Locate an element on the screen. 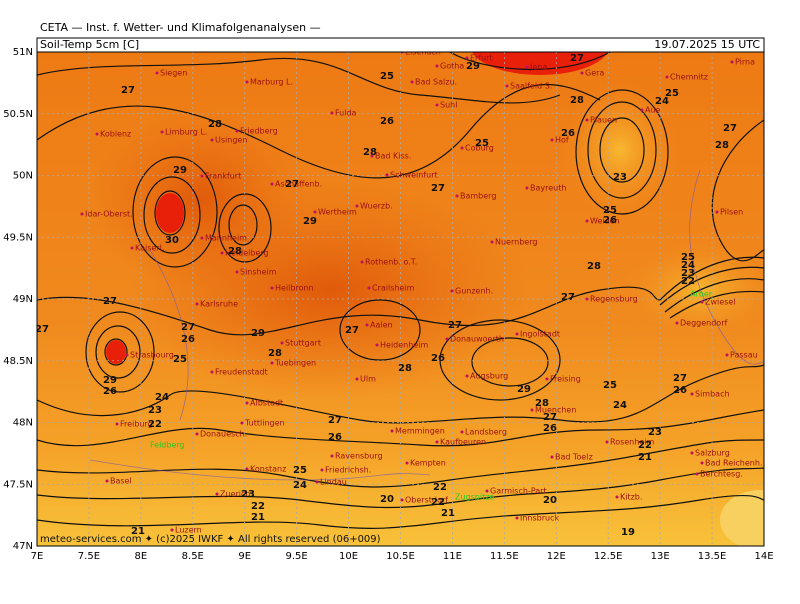 This screenshot has height=604, width=800. city-label: Bad Salzu. is located at coordinates (436, 82).